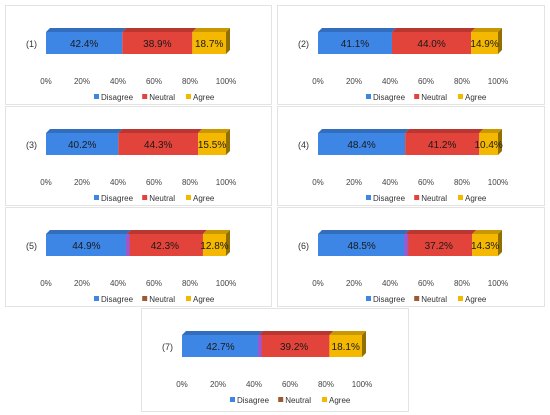 This screenshot has width=550, height=415. I want to click on data-label: 18.1%, so click(346, 347).